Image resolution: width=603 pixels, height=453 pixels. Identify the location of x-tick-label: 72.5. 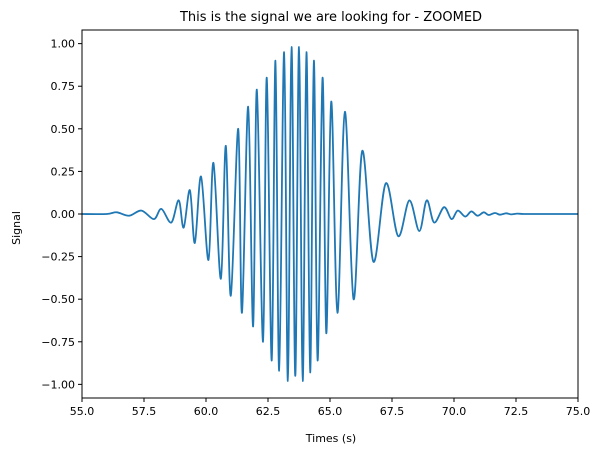
(516, 411).